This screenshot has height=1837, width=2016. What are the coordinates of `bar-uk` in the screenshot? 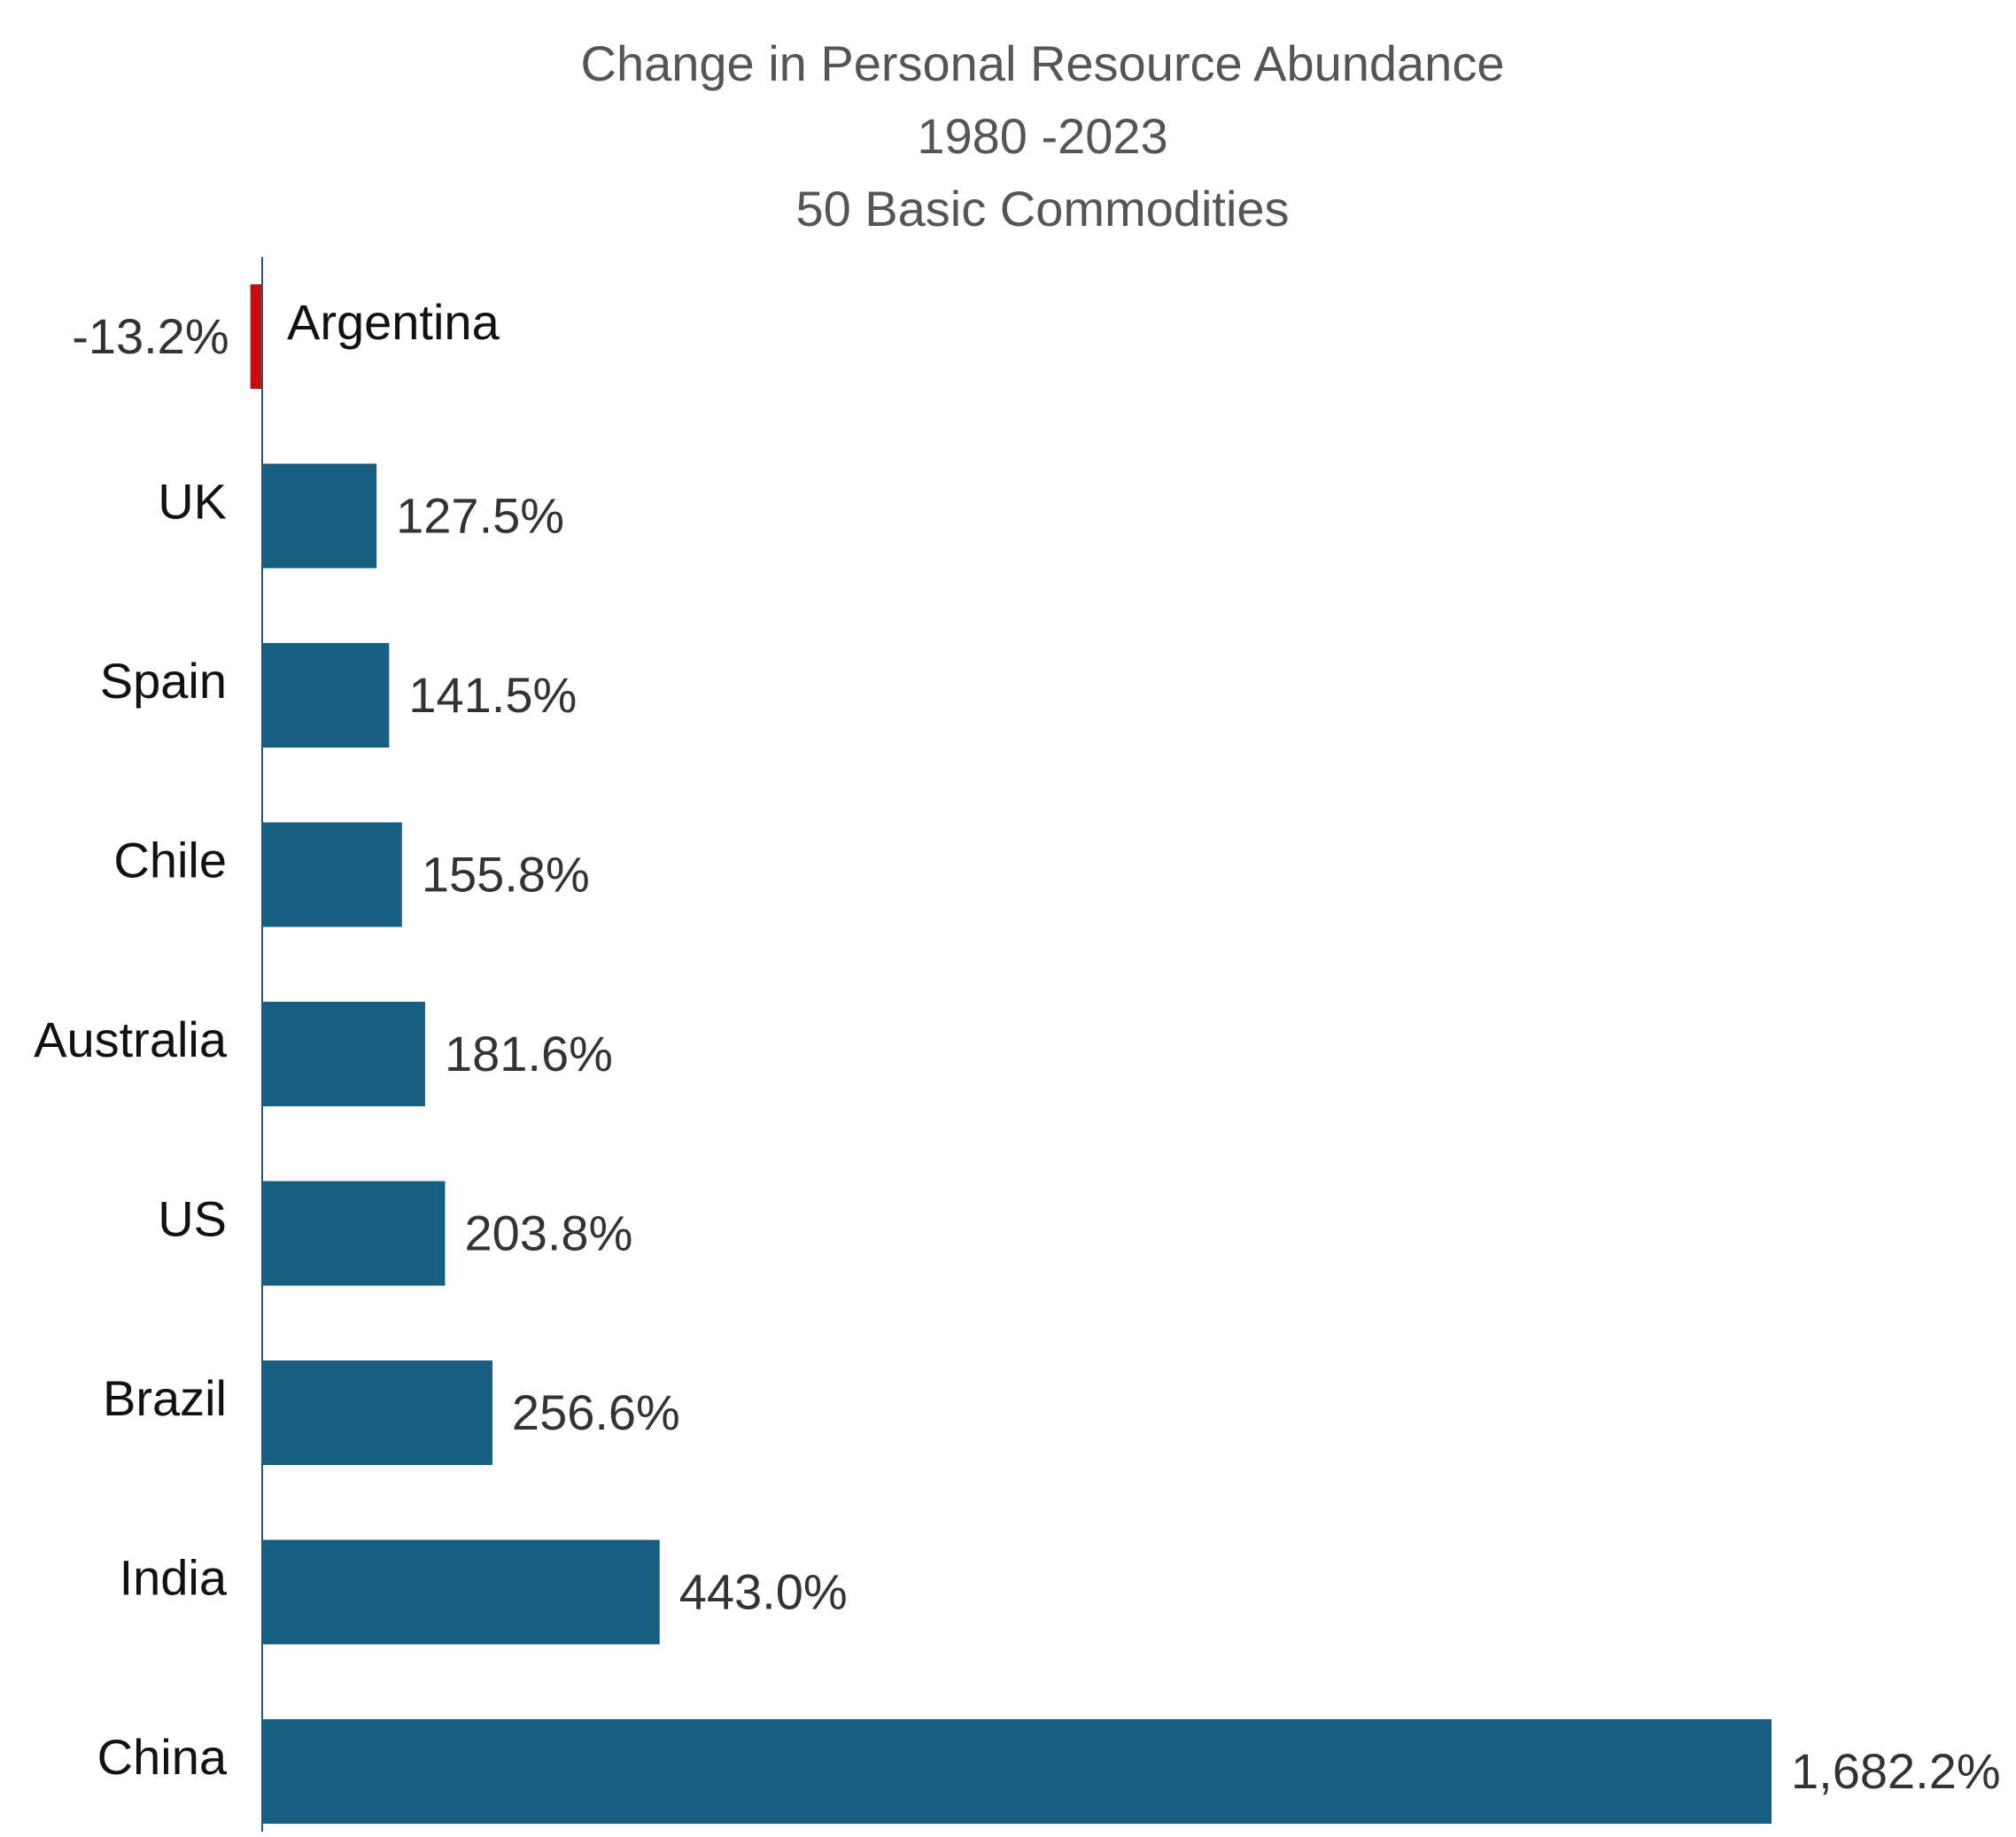 It's located at (319, 516).